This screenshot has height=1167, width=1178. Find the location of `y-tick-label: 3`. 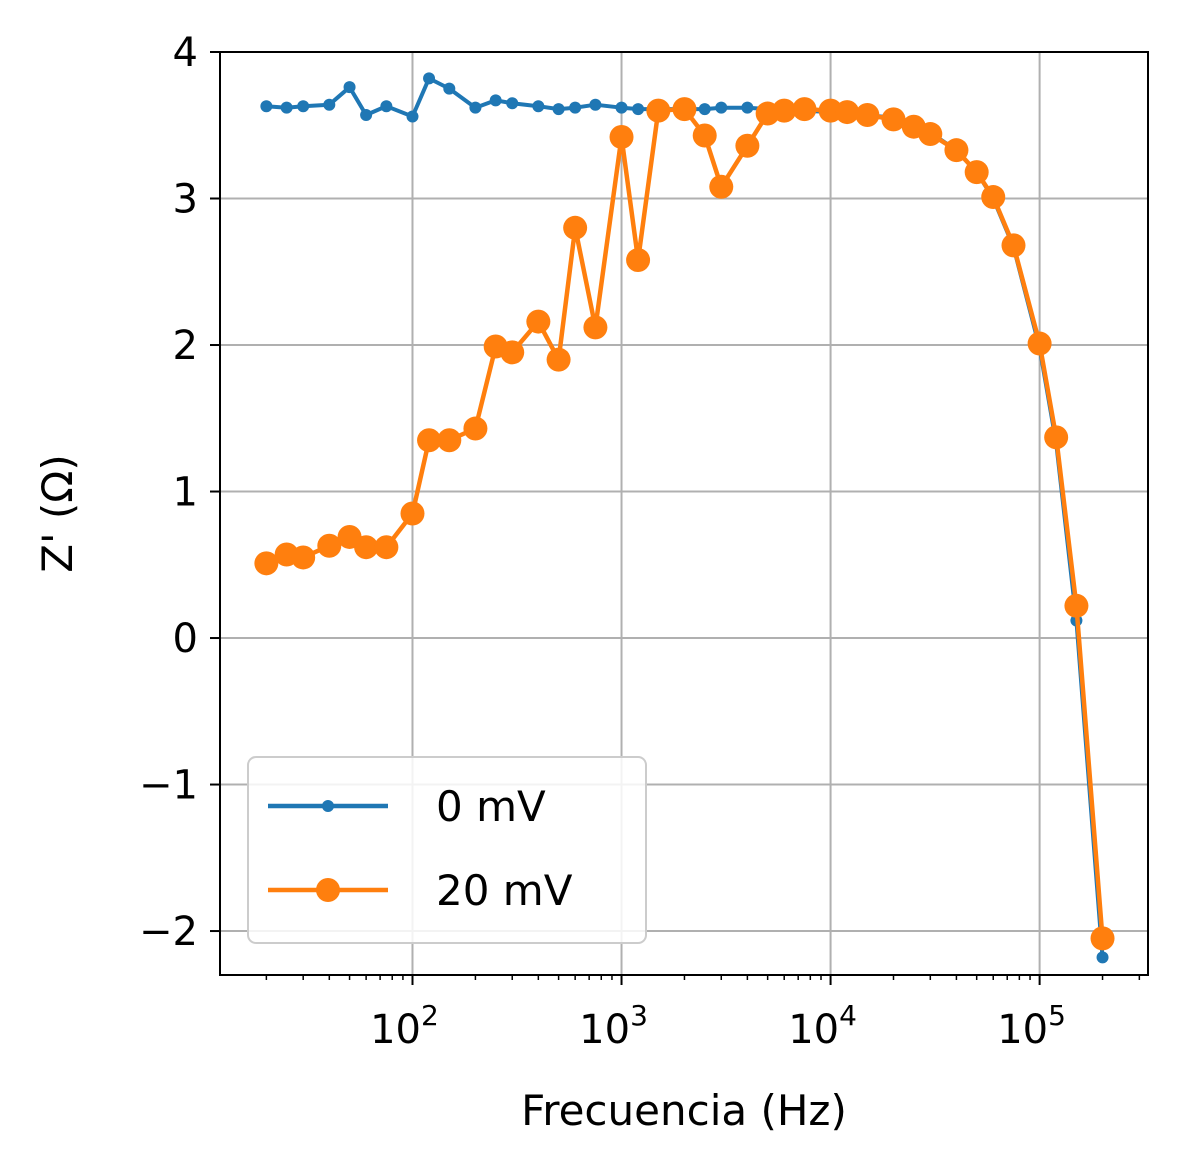

y-tick-label: 3 is located at coordinates (185, 200).